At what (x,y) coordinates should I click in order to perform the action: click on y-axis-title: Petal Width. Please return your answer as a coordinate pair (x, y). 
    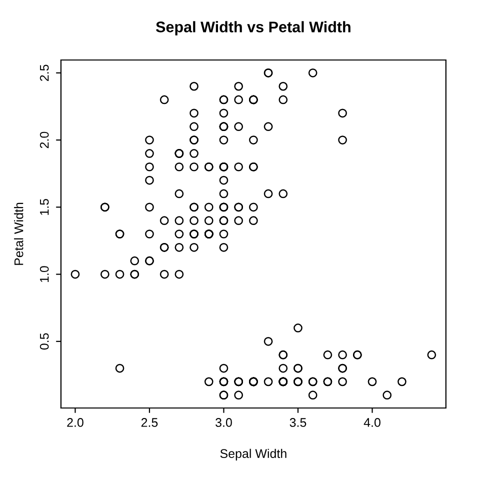
    Looking at the image, I should click on (19, 233).